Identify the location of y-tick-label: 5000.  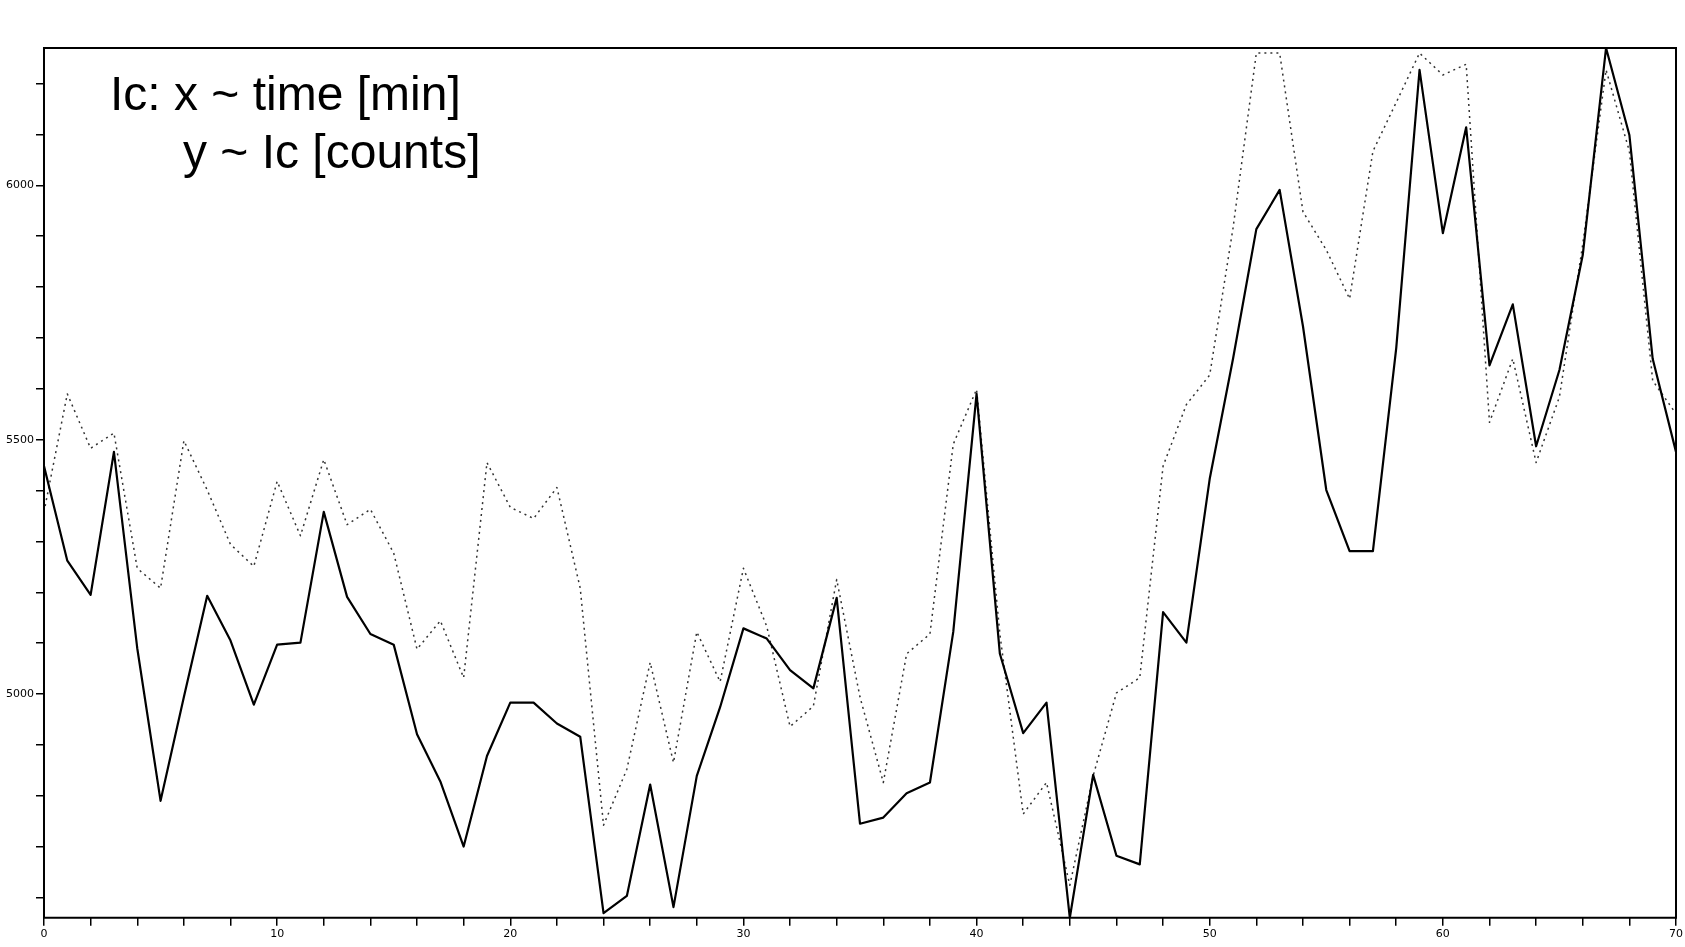
(19, 693).